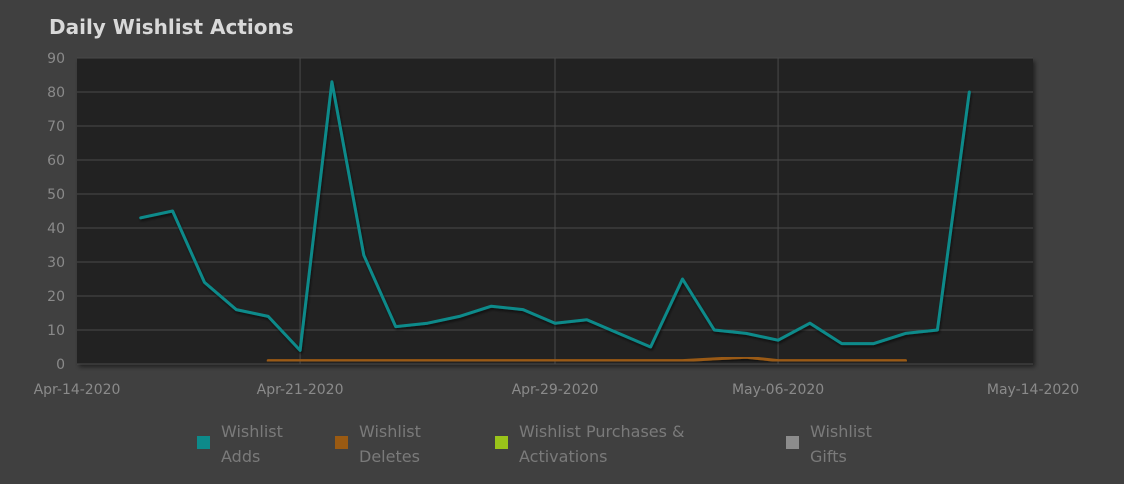 The image size is (1124, 484). Describe the element at coordinates (240, 456) in the screenshot. I see `legend-label-line2: Adds` at that location.